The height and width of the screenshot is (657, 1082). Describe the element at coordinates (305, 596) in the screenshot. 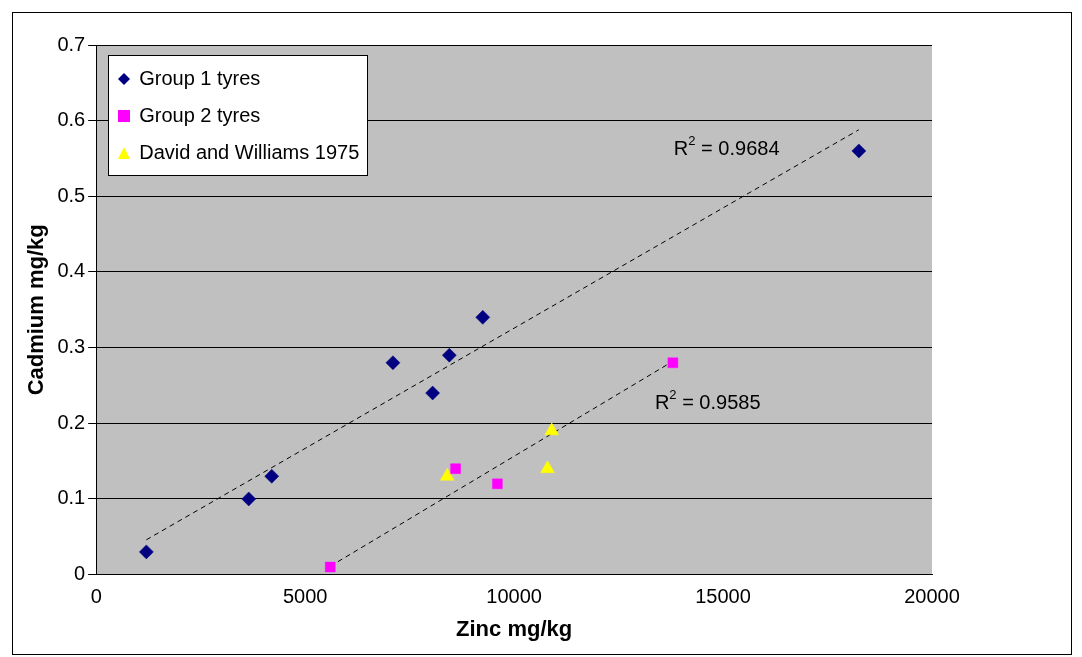

I see `x-tick-label: 5000` at that location.